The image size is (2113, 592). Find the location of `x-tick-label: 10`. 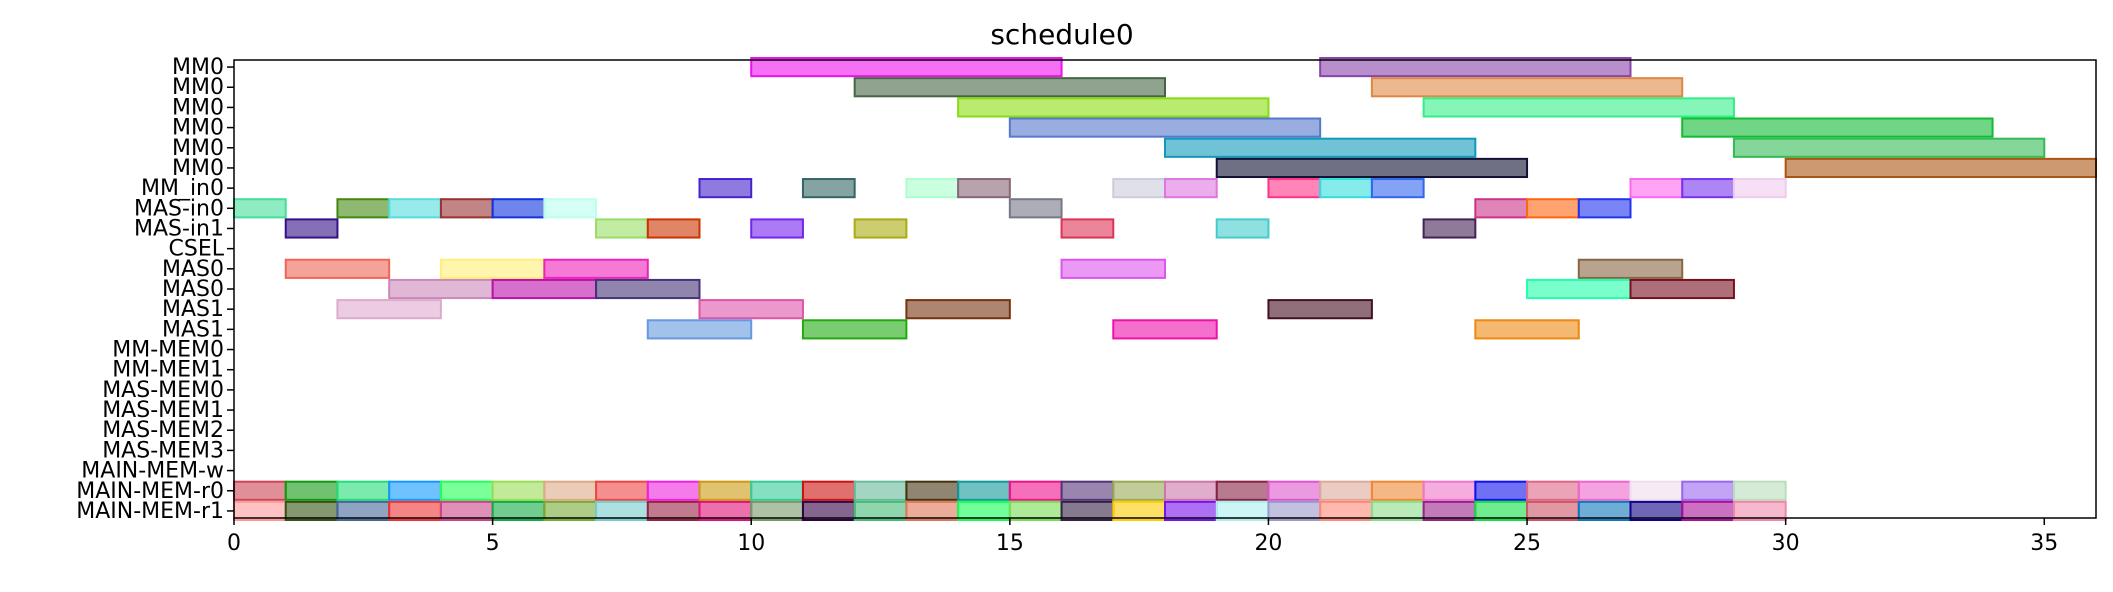

x-tick-label: 10 is located at coordinates (751, 543).